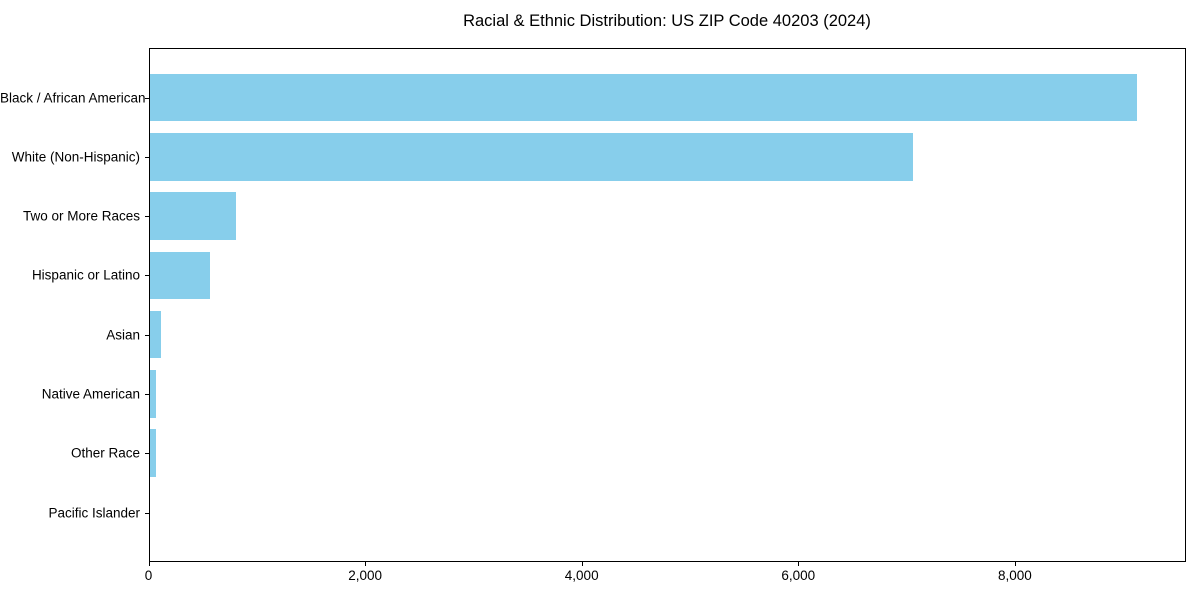 The image size is (1200, 600). What do you see at coordinates (643, 97) in the screenshot?
I see `bar-black-african-american` at bounding box center [643, 97].